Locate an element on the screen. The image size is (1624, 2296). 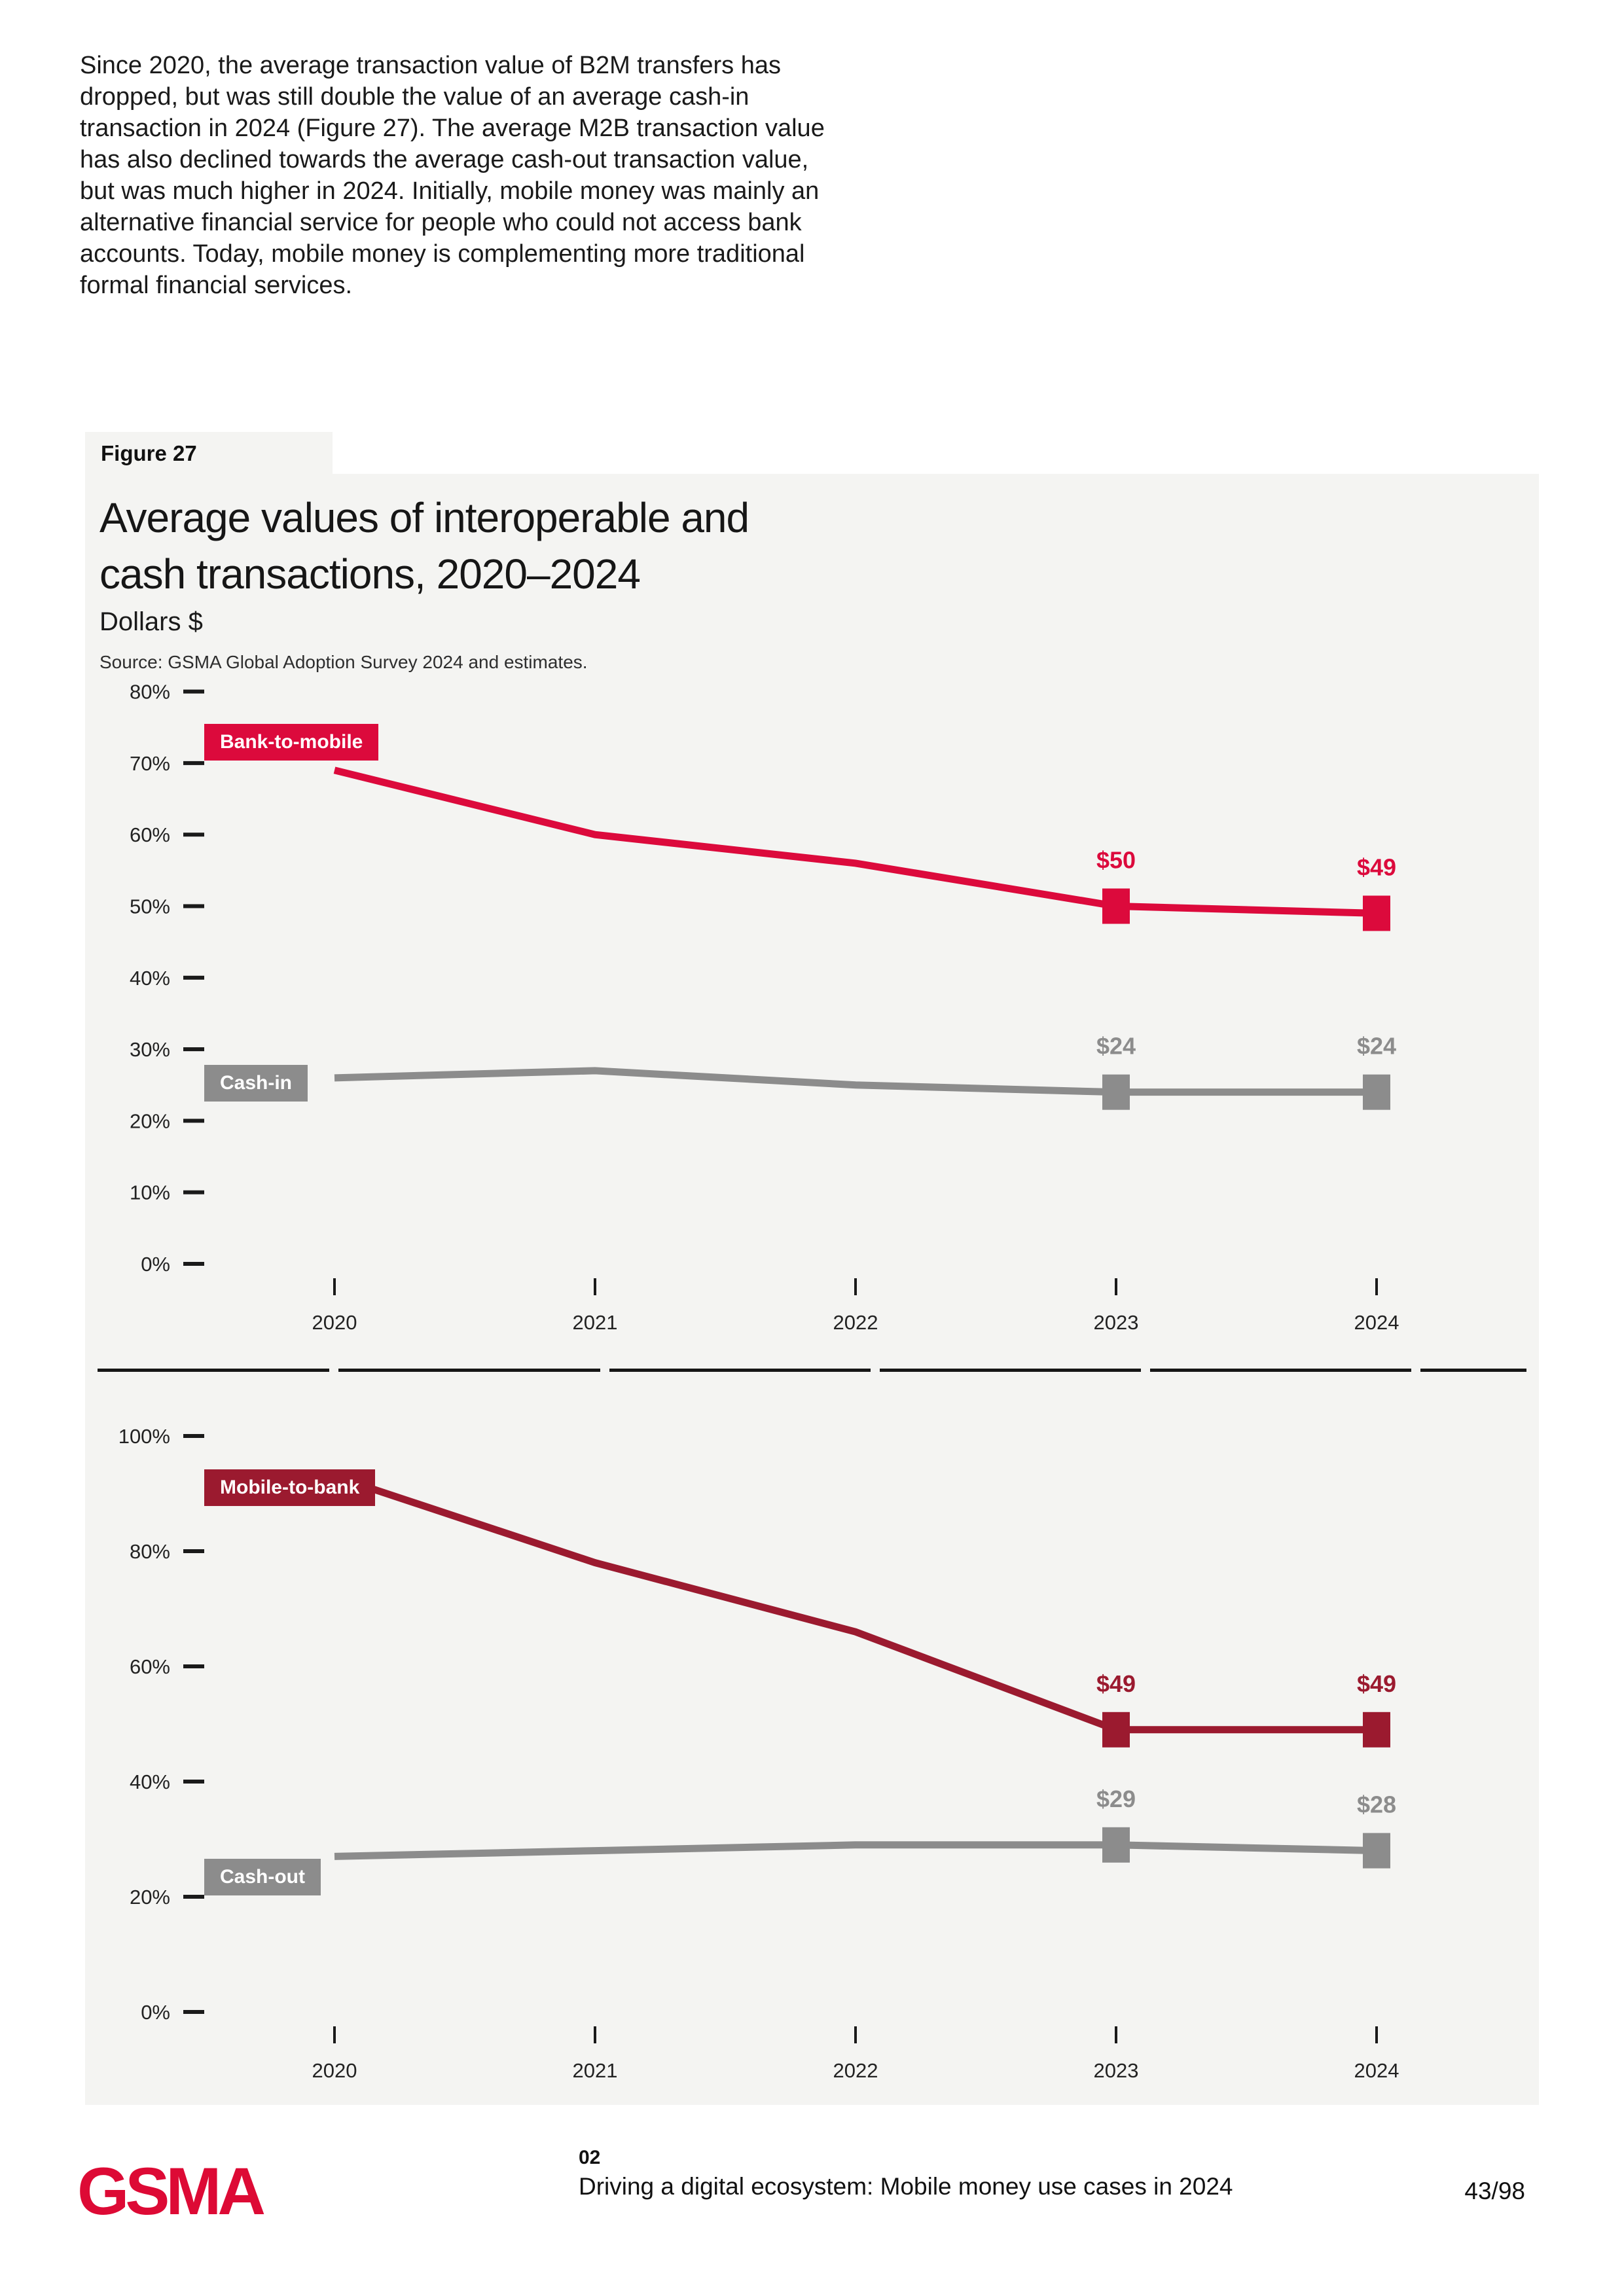
footer-page-indicator: 43/98 is located at coordinates (1494, 2191).